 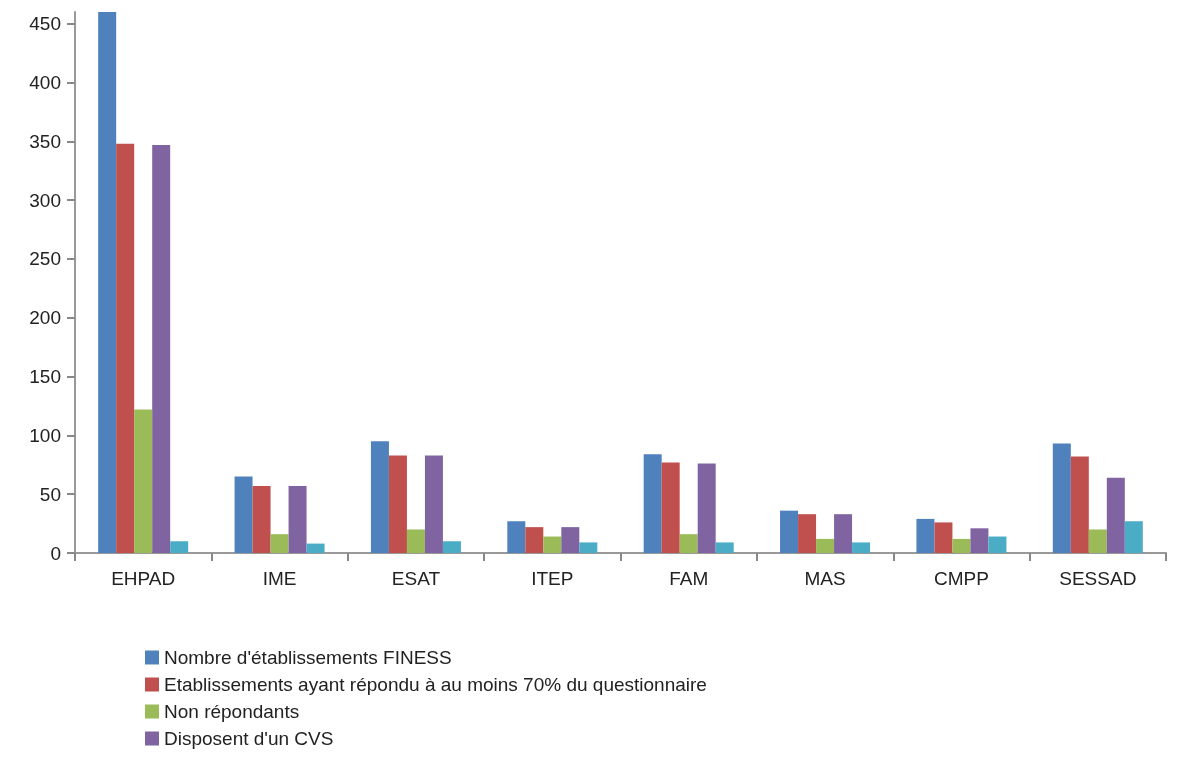 I want to click on x-tick-label: FAM, so click(x=689, y=578).